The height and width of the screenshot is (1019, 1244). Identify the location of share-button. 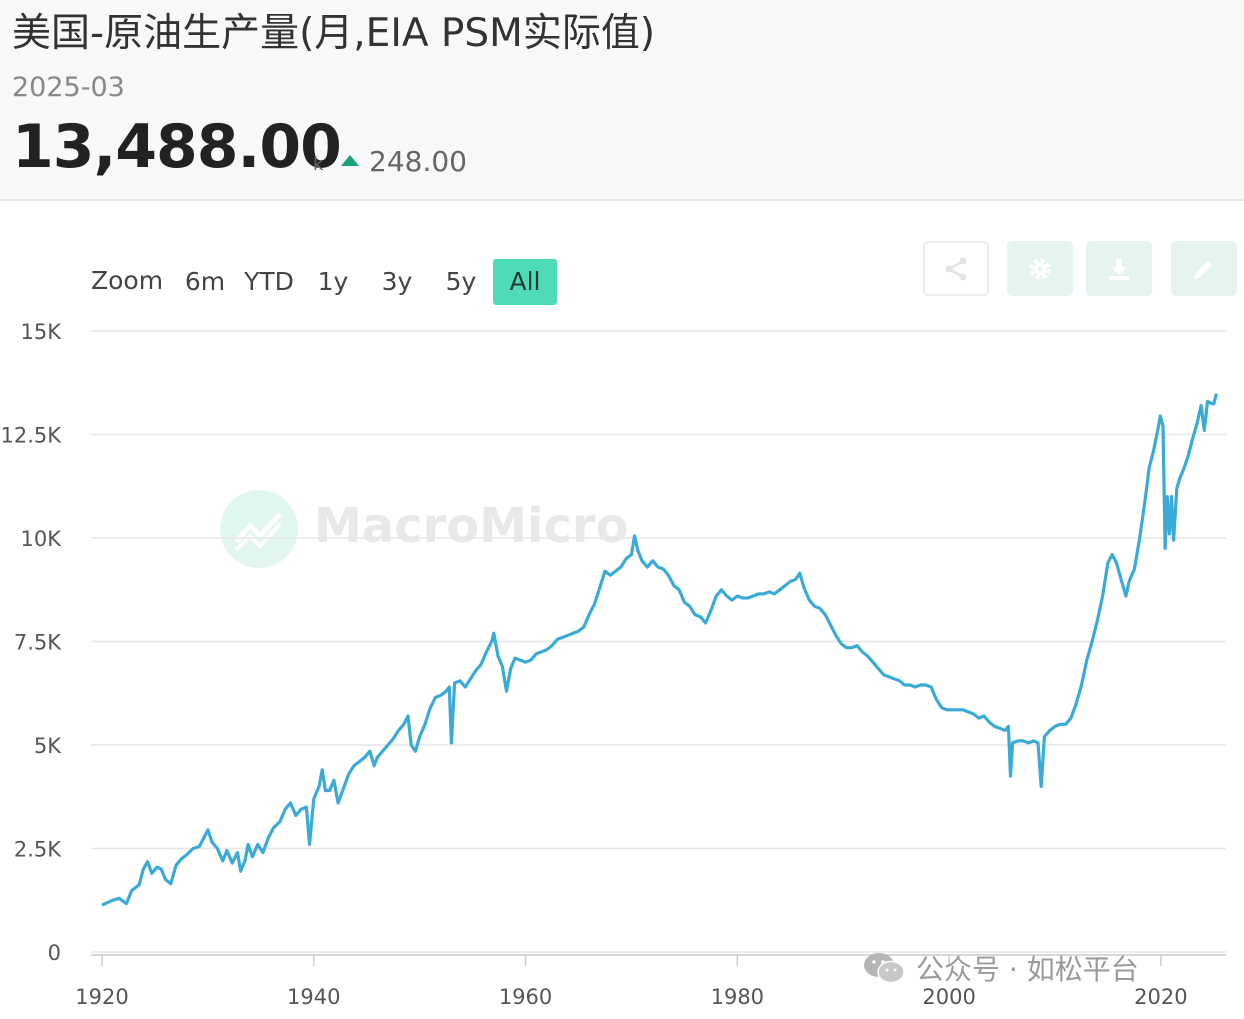
(956, 268).